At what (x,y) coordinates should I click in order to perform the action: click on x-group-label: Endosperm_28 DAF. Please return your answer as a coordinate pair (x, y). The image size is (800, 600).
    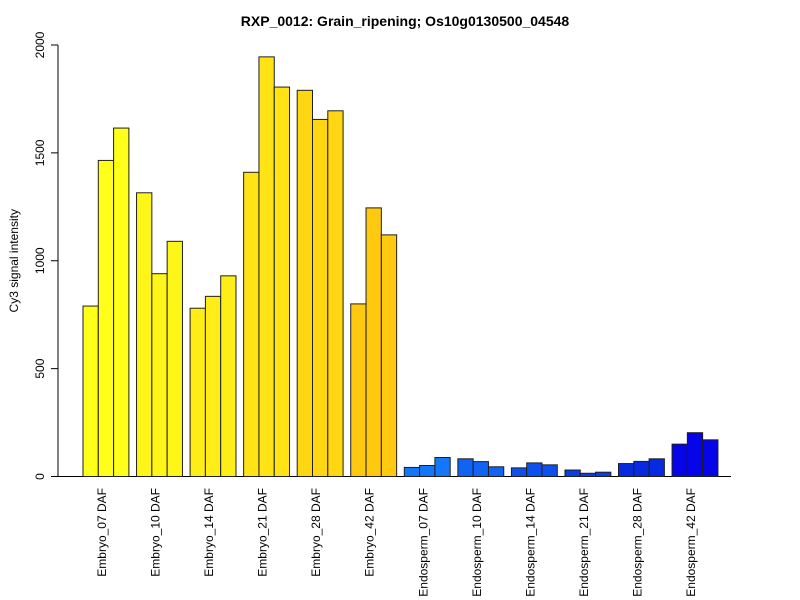
    Looking at the image, I should click on (637, 542).